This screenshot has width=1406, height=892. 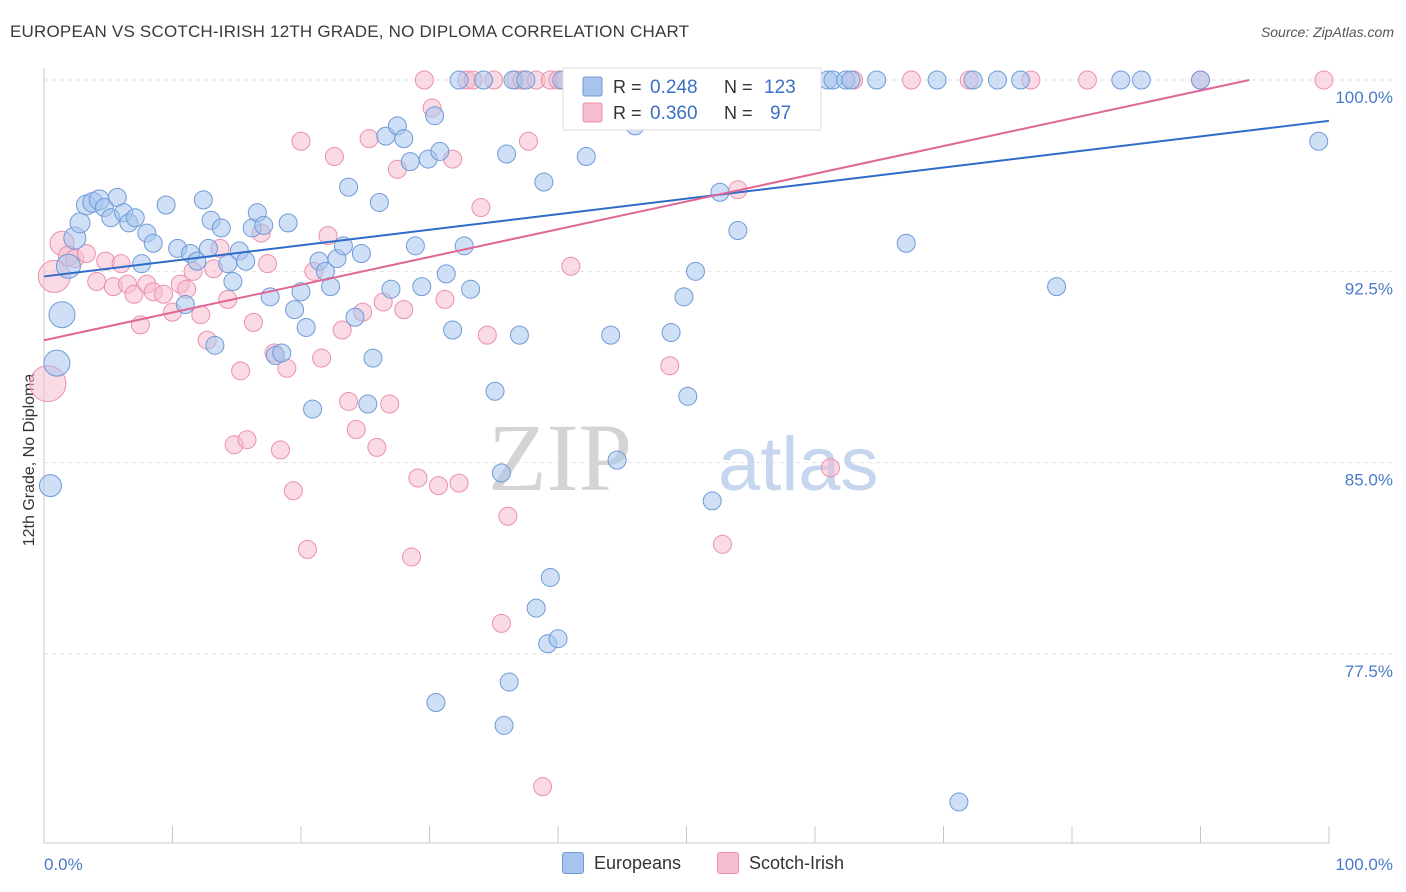 What do you see at coordinates (627, 113) in the screenshot?
I see `scotch-irish-r-label: R =` at bounding box center [627, 113].